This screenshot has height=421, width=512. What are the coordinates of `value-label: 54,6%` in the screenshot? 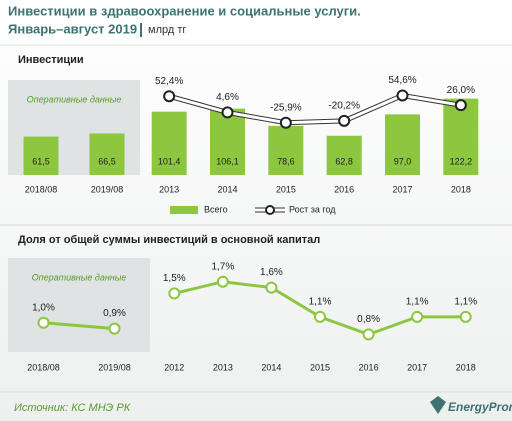 It's located at (402, 80).